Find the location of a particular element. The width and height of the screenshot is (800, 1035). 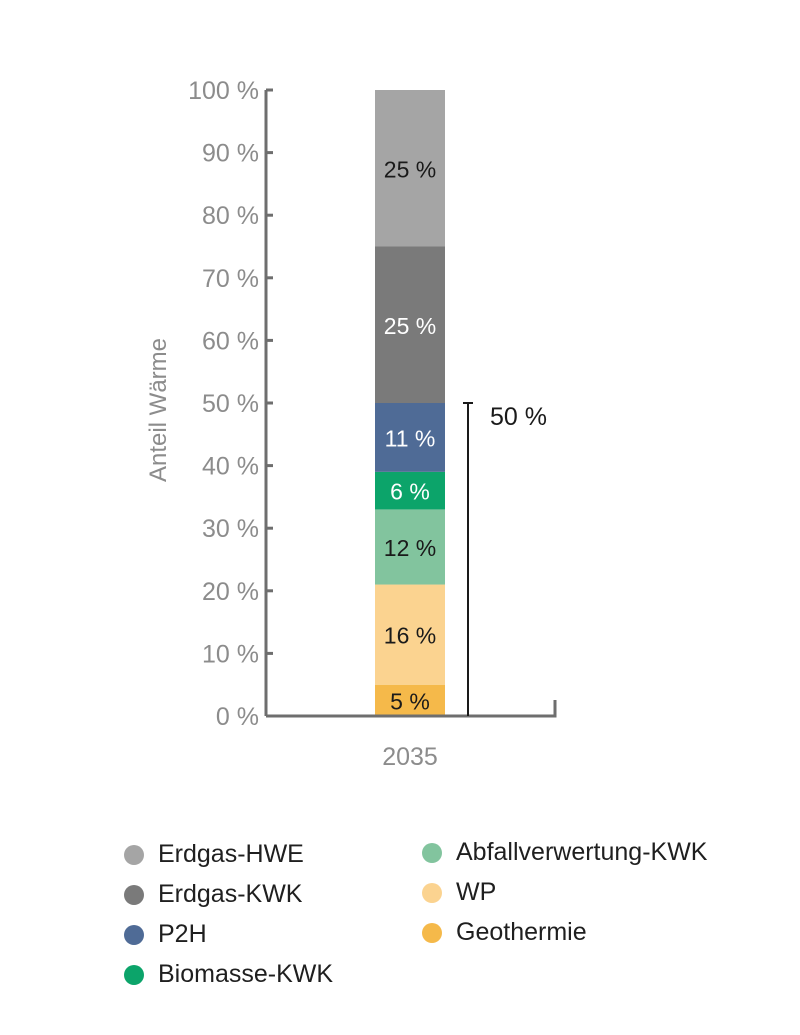

y-tick-label: 10 % is located at coordinates (230, 654).